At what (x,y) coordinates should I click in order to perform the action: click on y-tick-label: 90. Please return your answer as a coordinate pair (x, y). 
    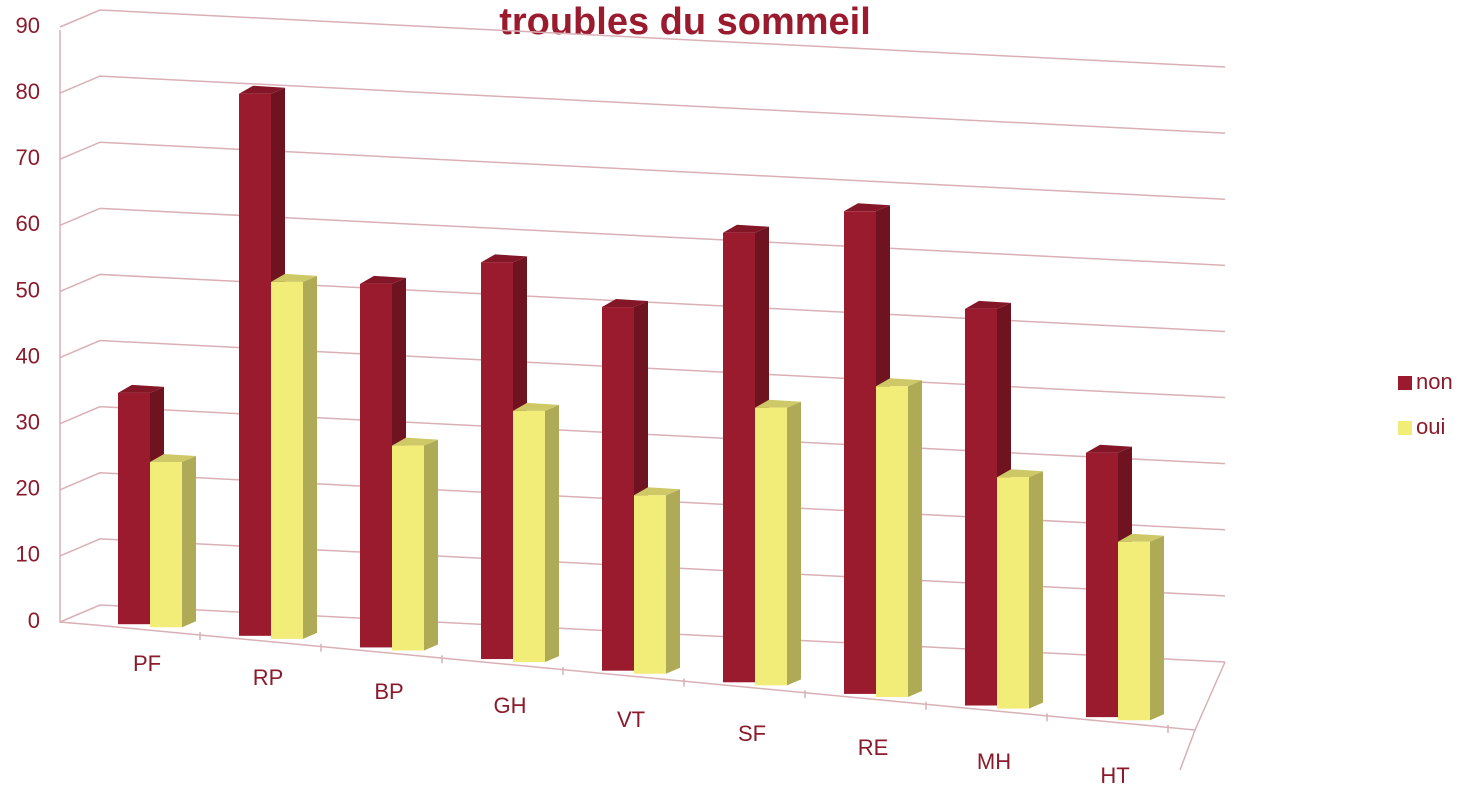
    Looking at the image, I should click on (28, 25).